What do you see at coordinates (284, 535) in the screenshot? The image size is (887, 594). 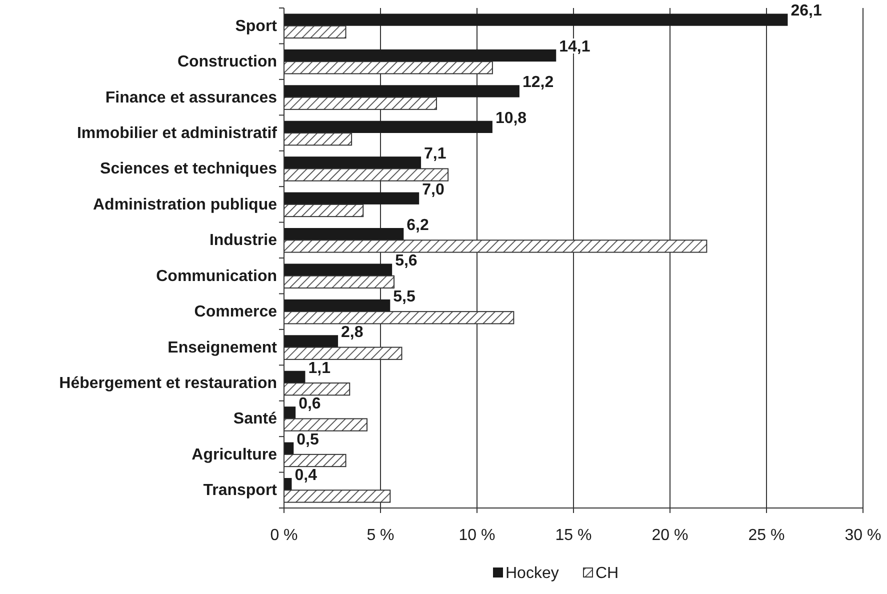 I see `x-tick-label: 0 %` at bounding box center [284, 535].